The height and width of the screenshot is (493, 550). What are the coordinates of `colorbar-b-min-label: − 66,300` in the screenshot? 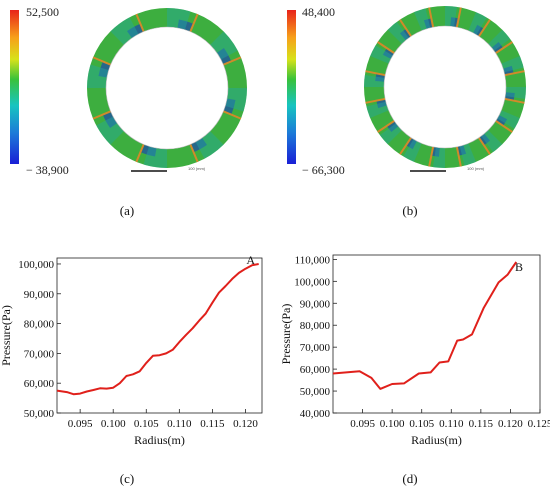 It's located at (323, 170).